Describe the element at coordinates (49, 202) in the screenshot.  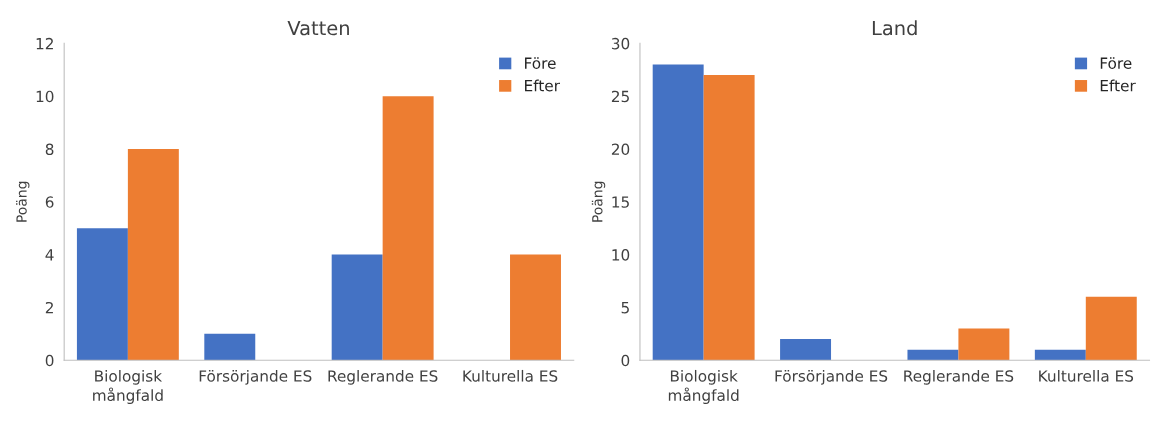
I see `y-tick-label: 6` at that location.